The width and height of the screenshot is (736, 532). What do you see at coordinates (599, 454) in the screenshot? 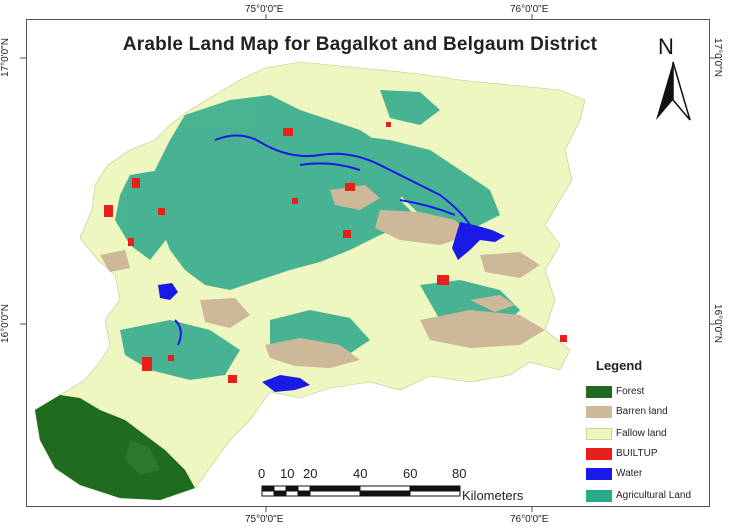
I see `builtup-swatch` at bounding box center [599, 454].